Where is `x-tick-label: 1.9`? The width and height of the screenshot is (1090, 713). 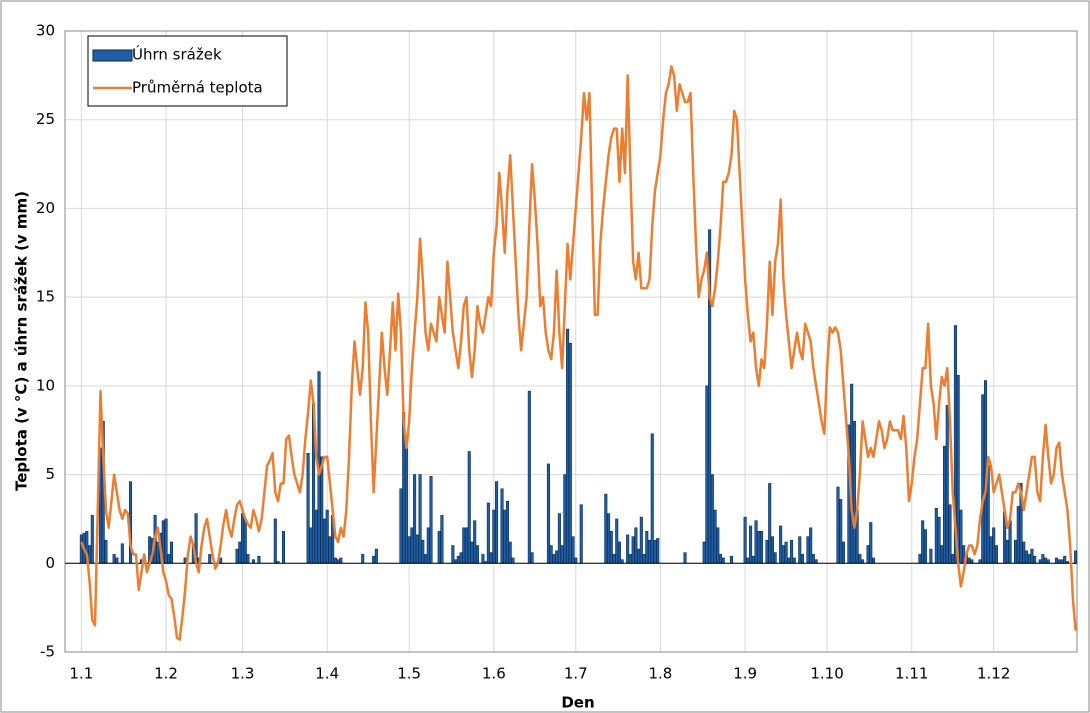
x-tick-label: 1.9 is located at coordinates (745, 674).